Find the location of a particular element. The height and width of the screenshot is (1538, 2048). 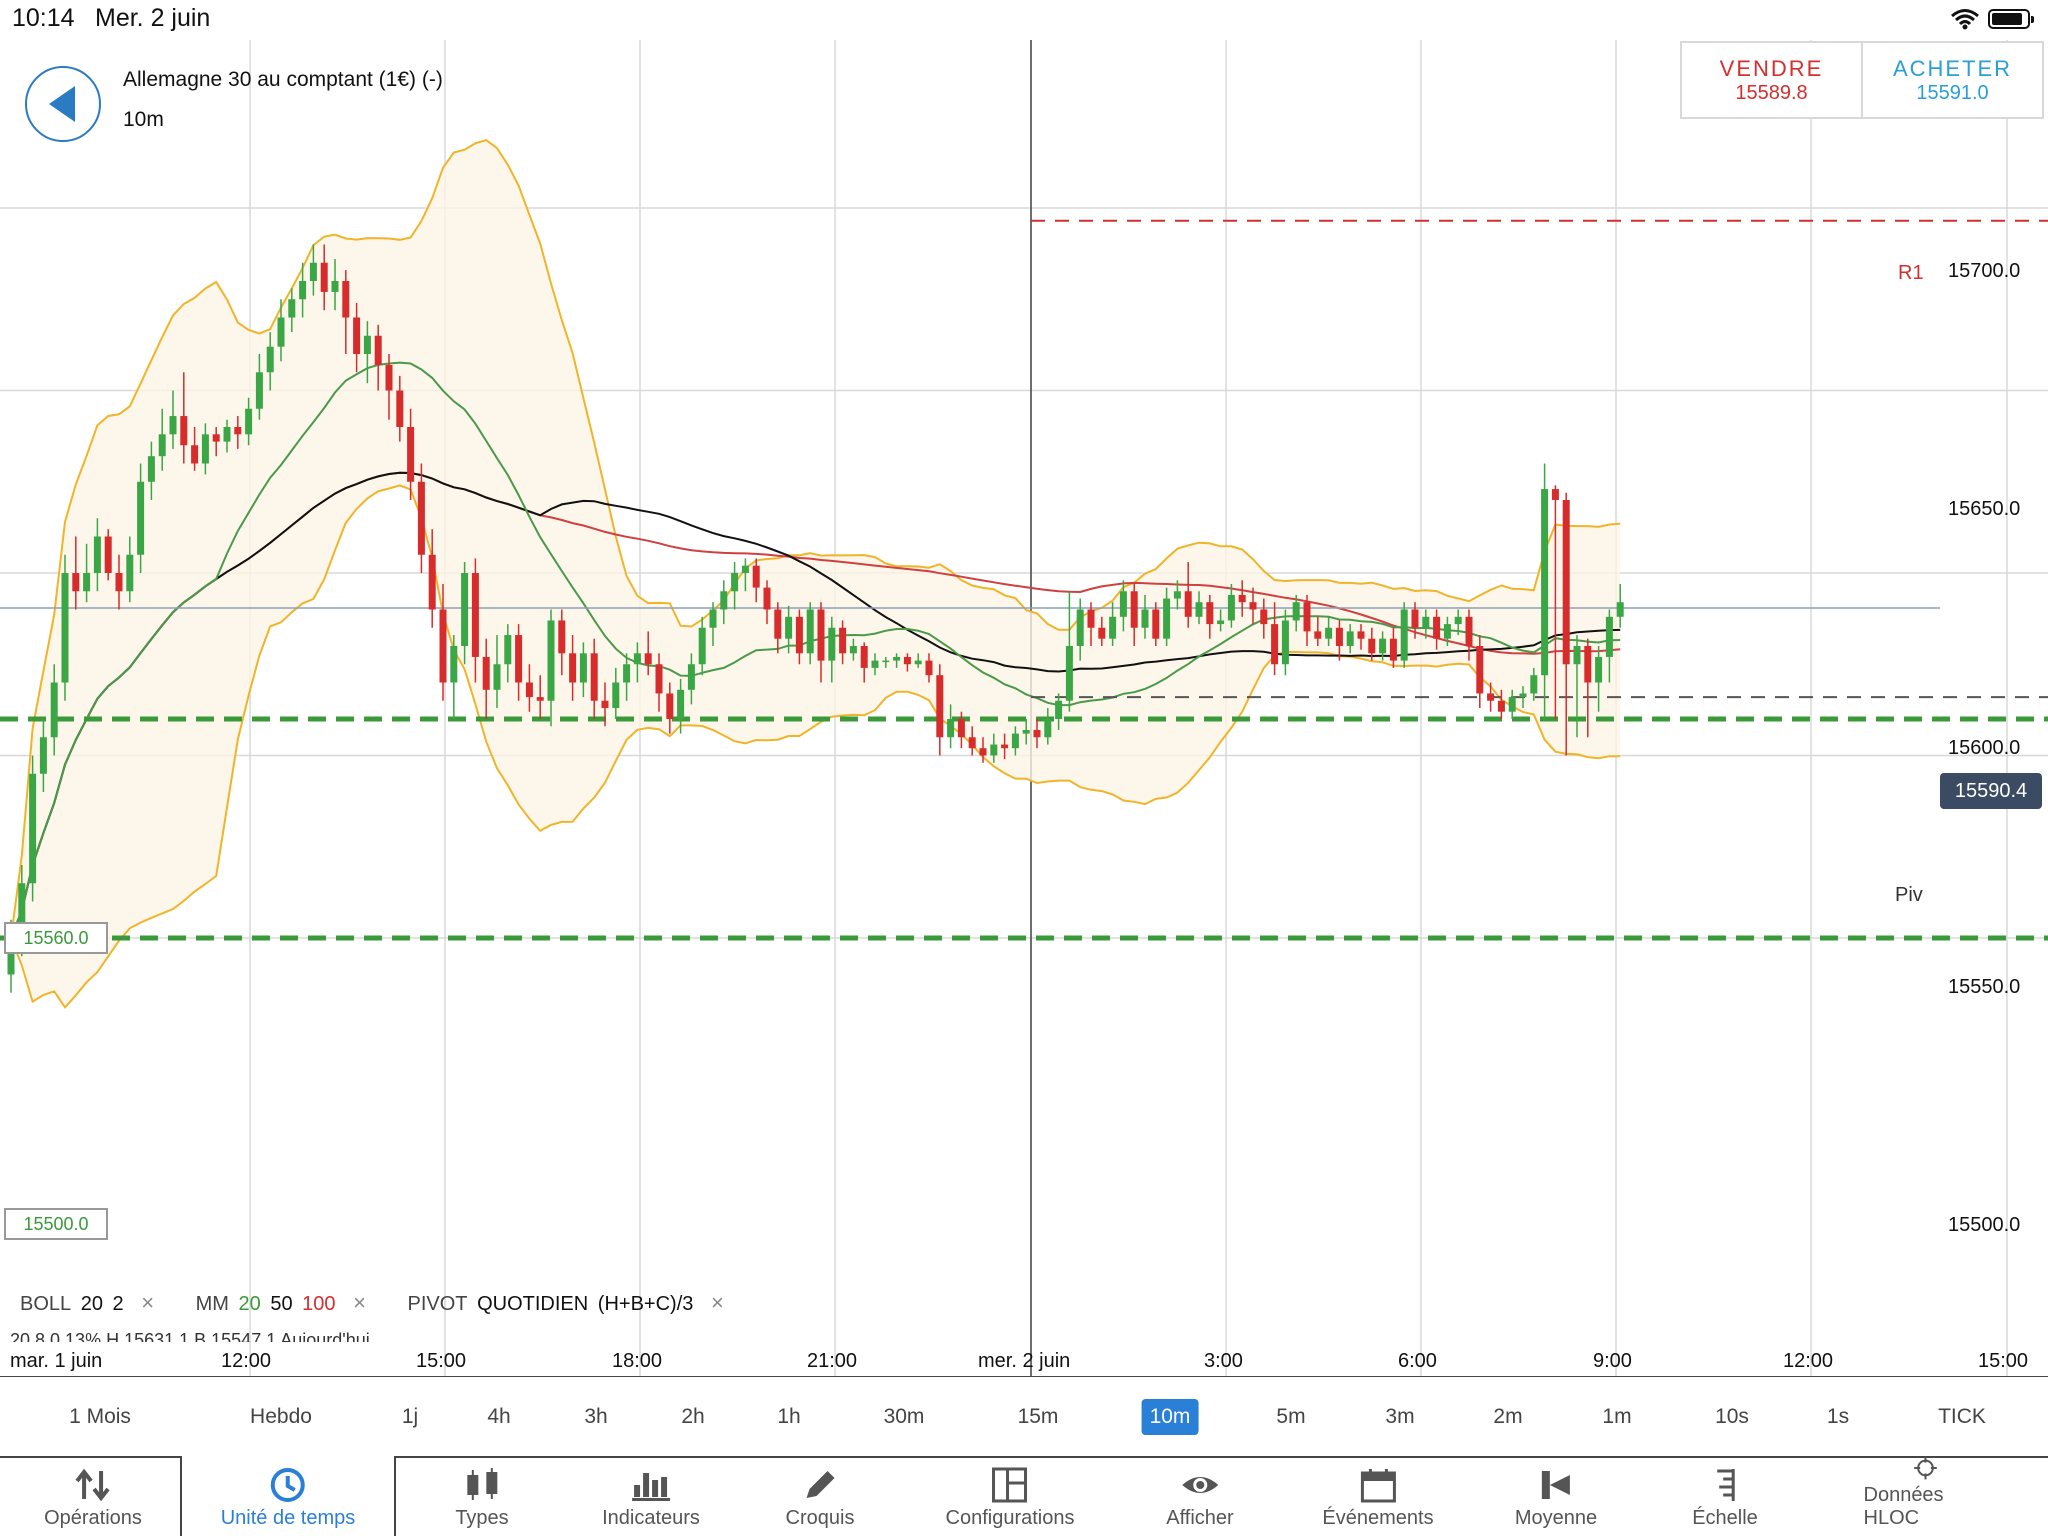

buy-price: 15591.0 is located at coordinates (1952, 92).